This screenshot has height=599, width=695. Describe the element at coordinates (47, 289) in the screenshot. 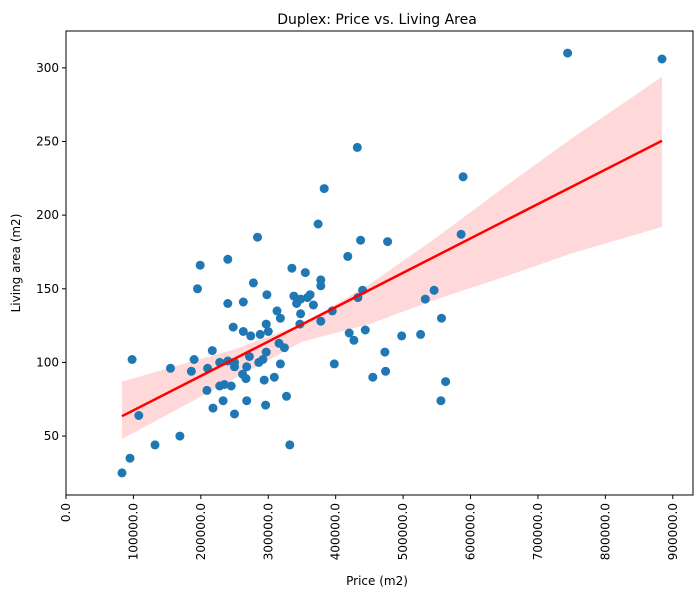

I see `y-tick-label: 150` at that location.